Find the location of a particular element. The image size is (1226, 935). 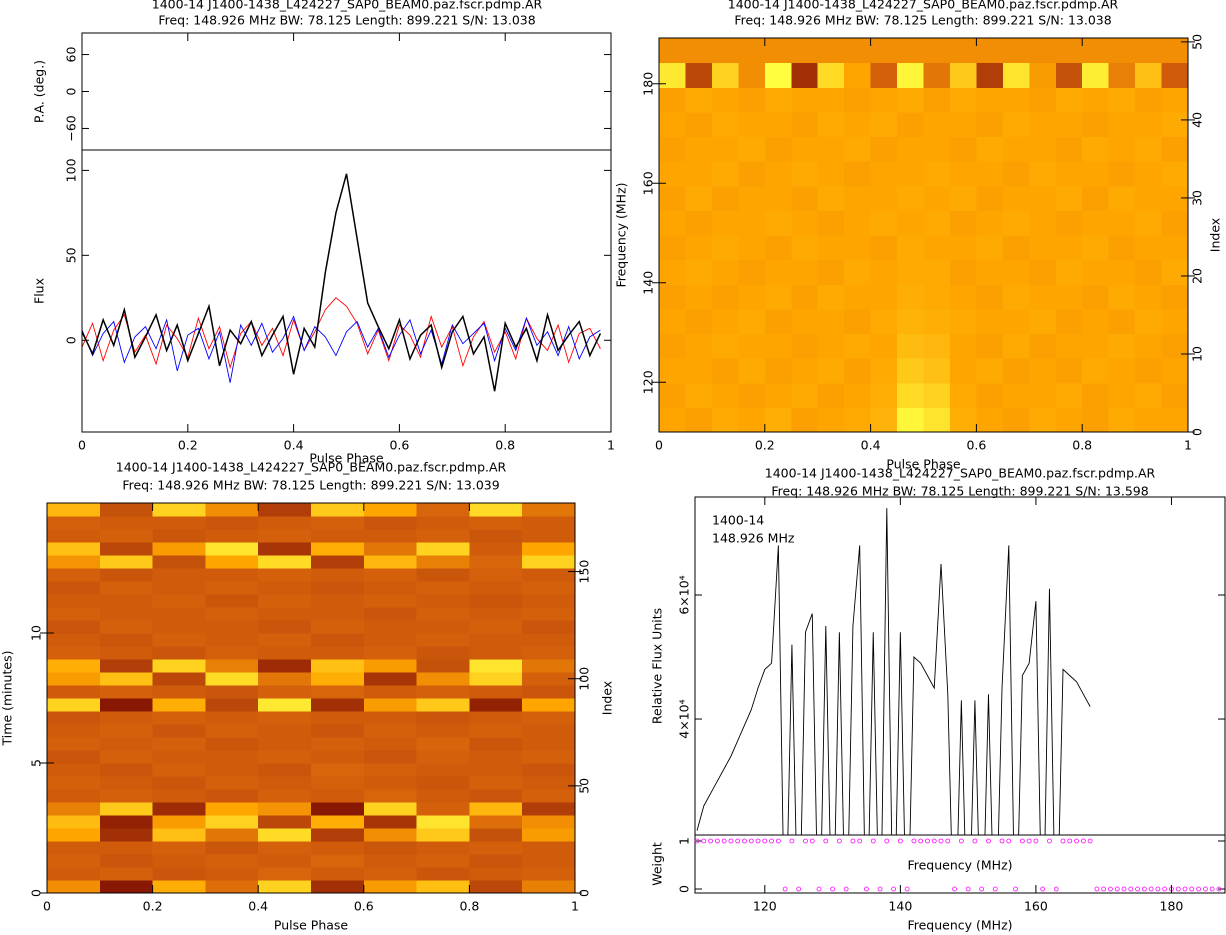

x-tick-label: 0.4 is located at coordinates (871, 445).